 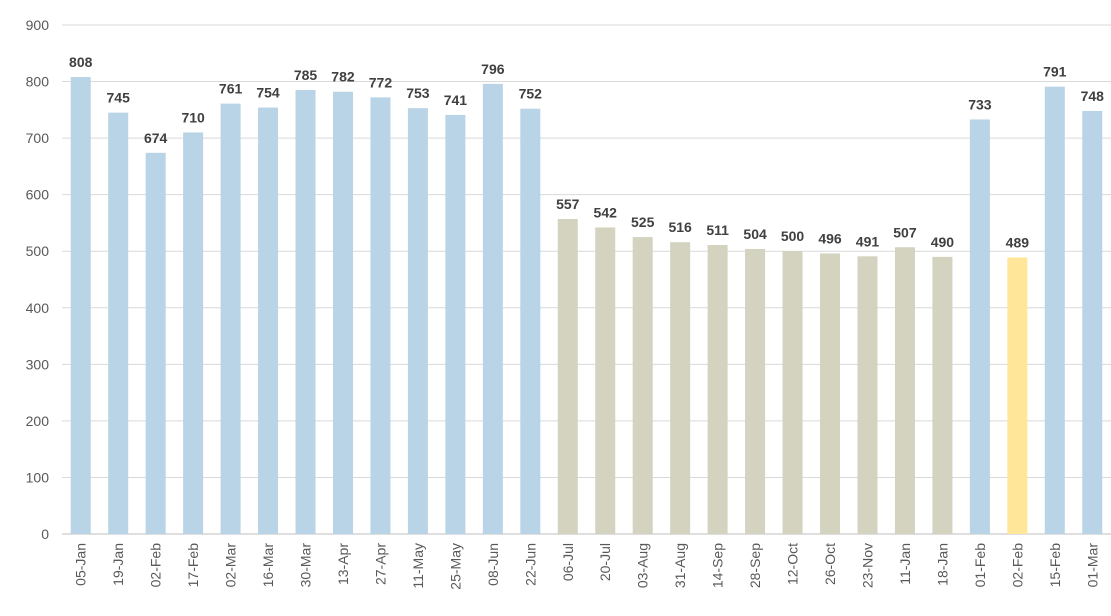 I want to click on data-label: 796, so click(x=493, y=69).